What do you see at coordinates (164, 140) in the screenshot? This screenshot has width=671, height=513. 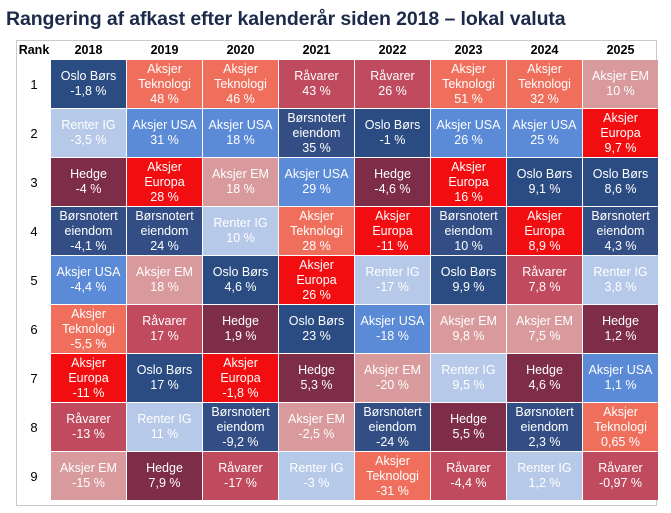 I see `return-value: 31 %` at bounding box center [164, 140].